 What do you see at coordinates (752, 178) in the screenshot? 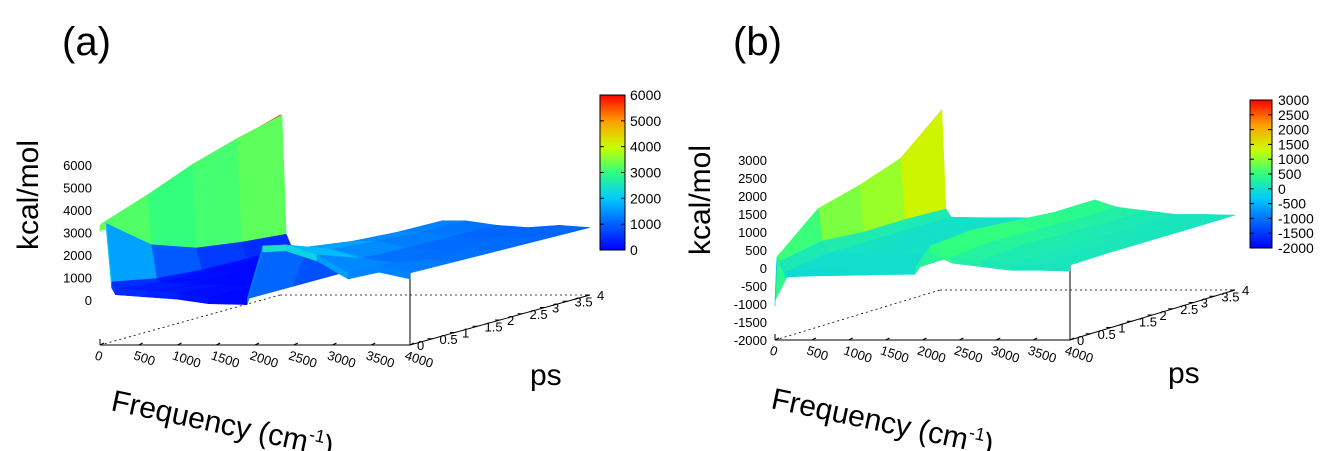
I see `z-tick-label: 2500` at bounding box center [752, 178].